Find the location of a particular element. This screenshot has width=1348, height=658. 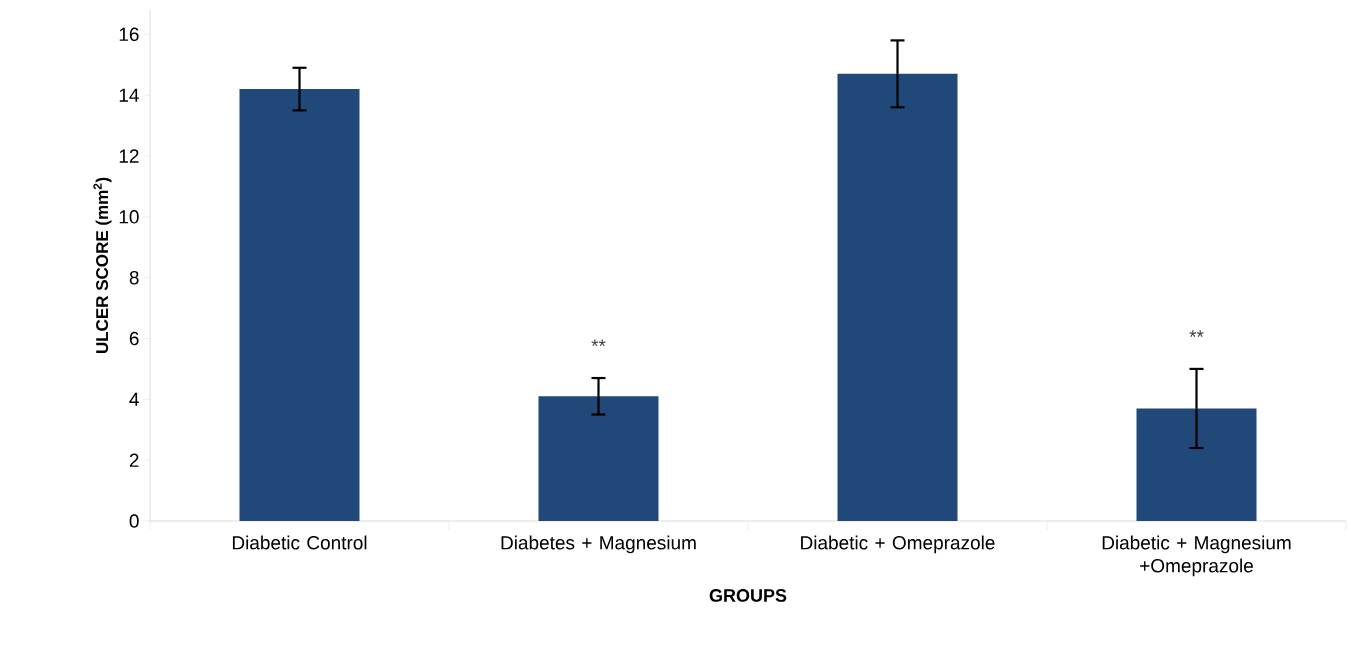

x-axis-title: GROUPS is located at coordinates (748, 595).